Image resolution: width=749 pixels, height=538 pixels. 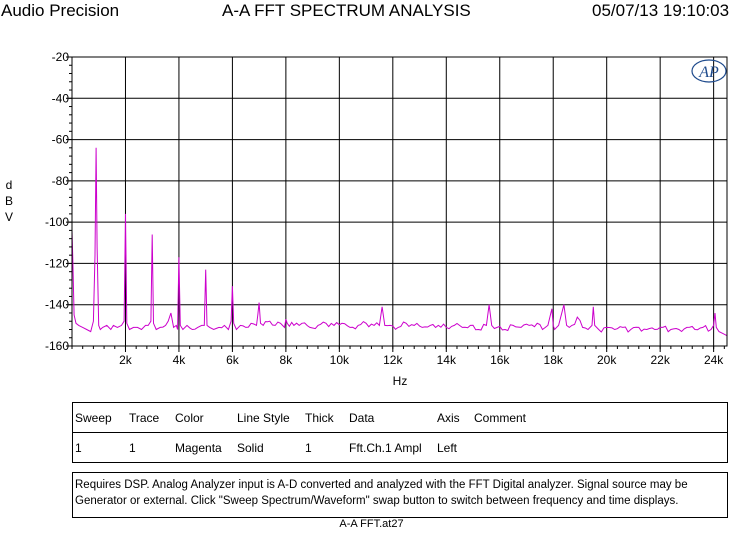 What do you see at coordinates (607, 360) in the screenshot?
I see `x-tick-label: 20k` at bounding box center [607, 360].